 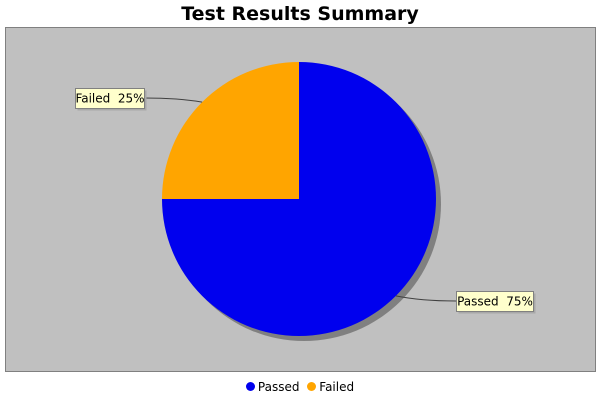 I want to click on legend-item-passed: Passed, so click(x=272, y=387).